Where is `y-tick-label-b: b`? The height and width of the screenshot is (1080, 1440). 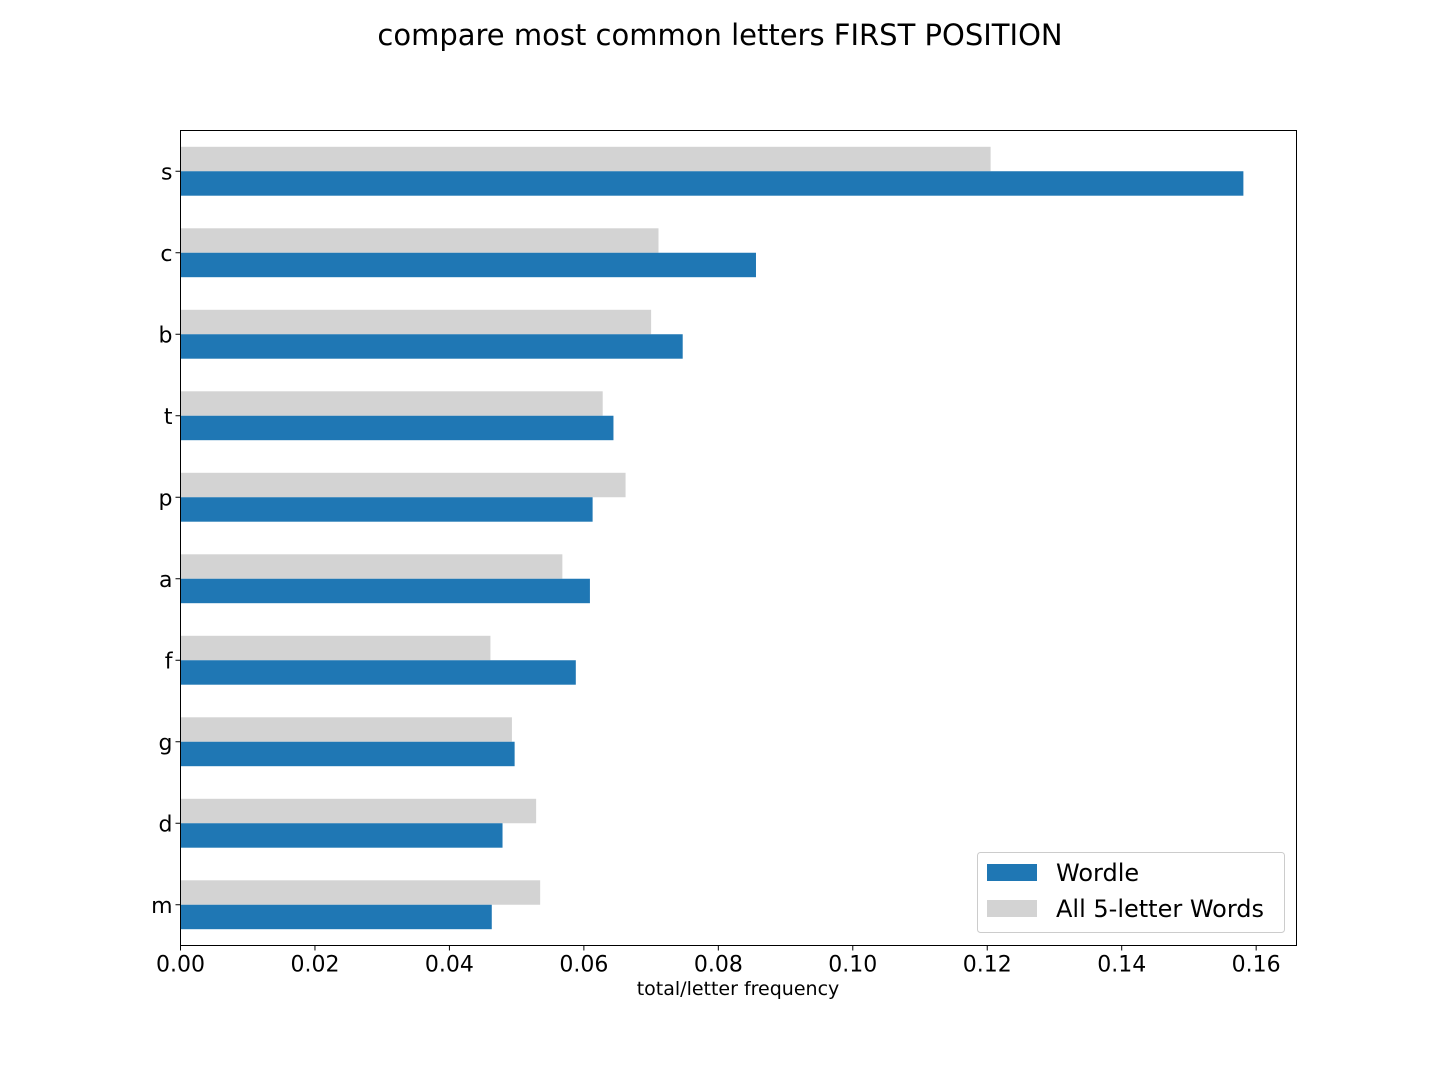
y-tick-label-b: b is located at coordinates (166, 335).